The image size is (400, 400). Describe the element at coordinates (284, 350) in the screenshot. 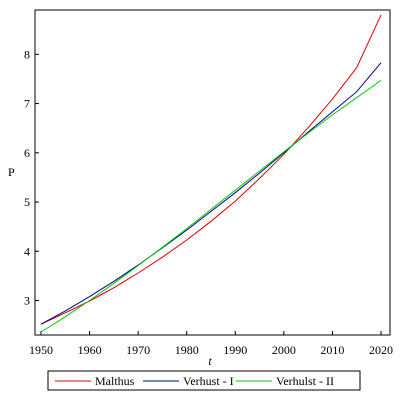

I see `x-tick-label: 2000` at that location.